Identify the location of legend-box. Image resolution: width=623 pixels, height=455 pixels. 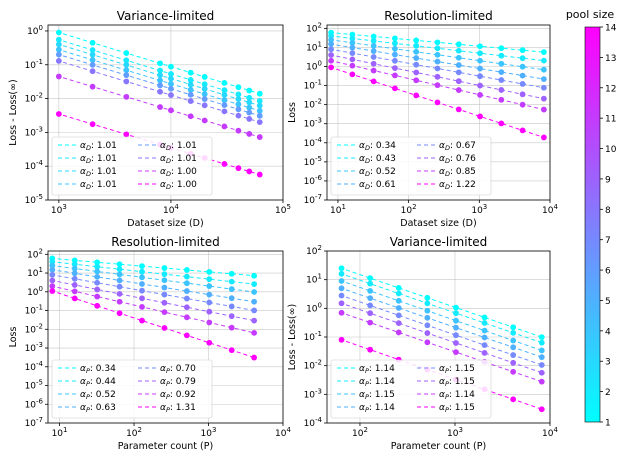
(411, 389).